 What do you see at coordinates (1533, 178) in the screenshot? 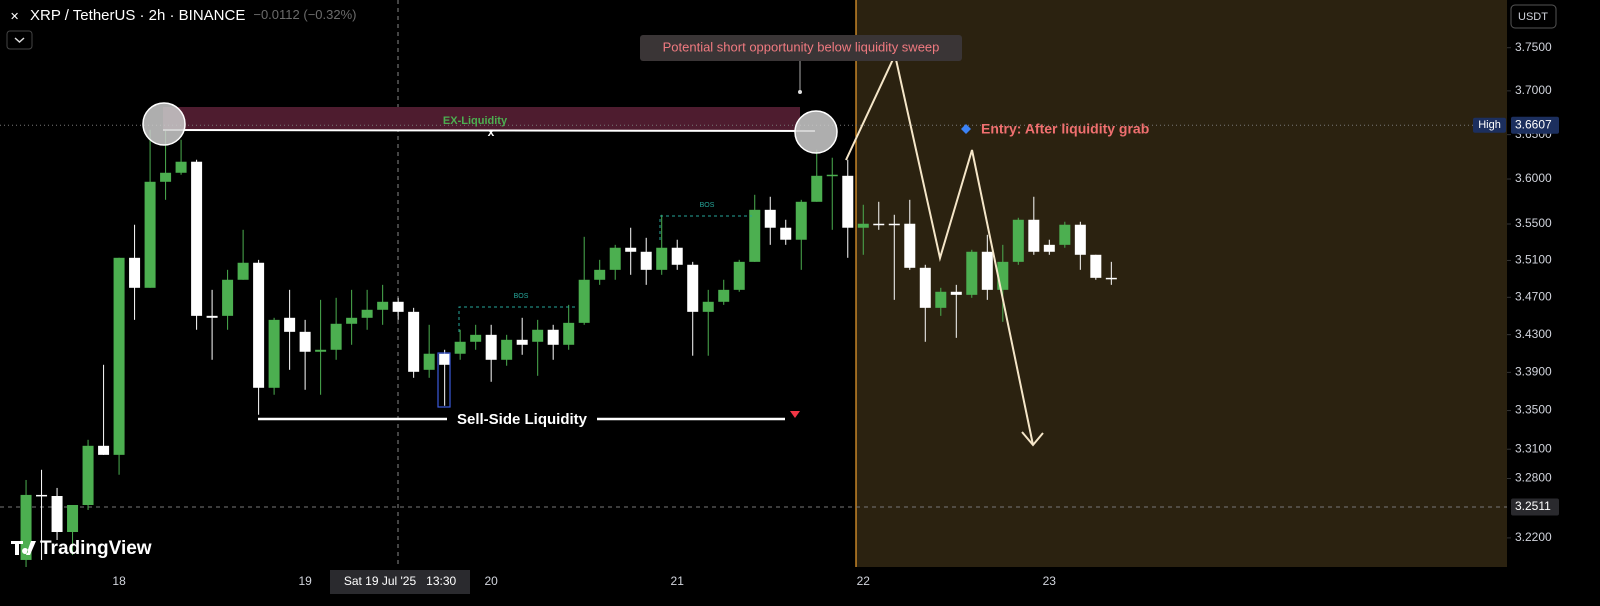
I see `y-tick-label: 3.6000` at bounding box center [1533, 178].